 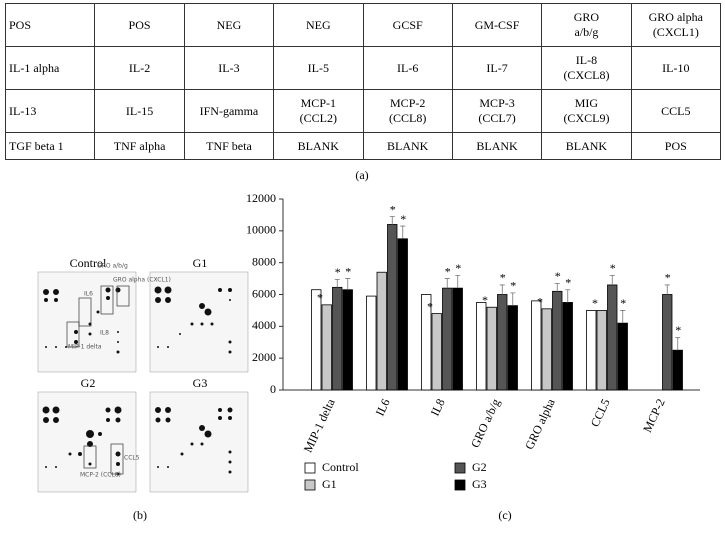 I want to click on table-cell: GRO a/b/g, so click(x=586, y=25).